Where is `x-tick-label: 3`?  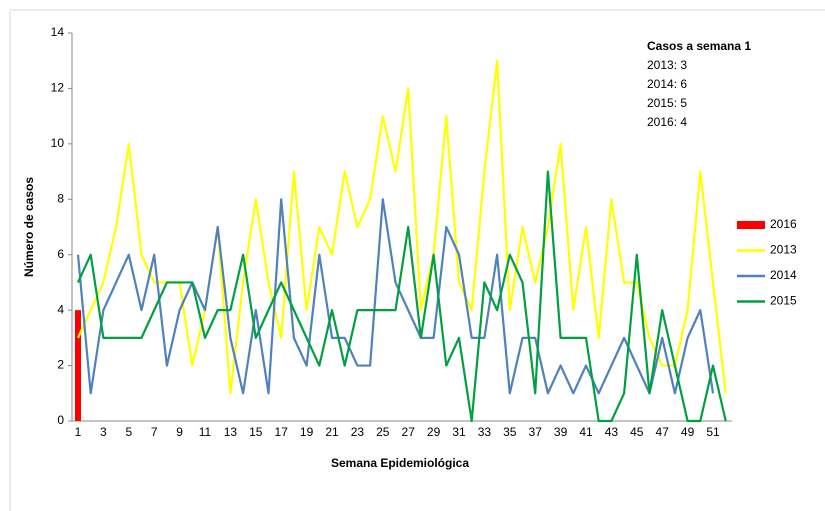
x-tick-label: 3 is located at coordinates (103, 432).